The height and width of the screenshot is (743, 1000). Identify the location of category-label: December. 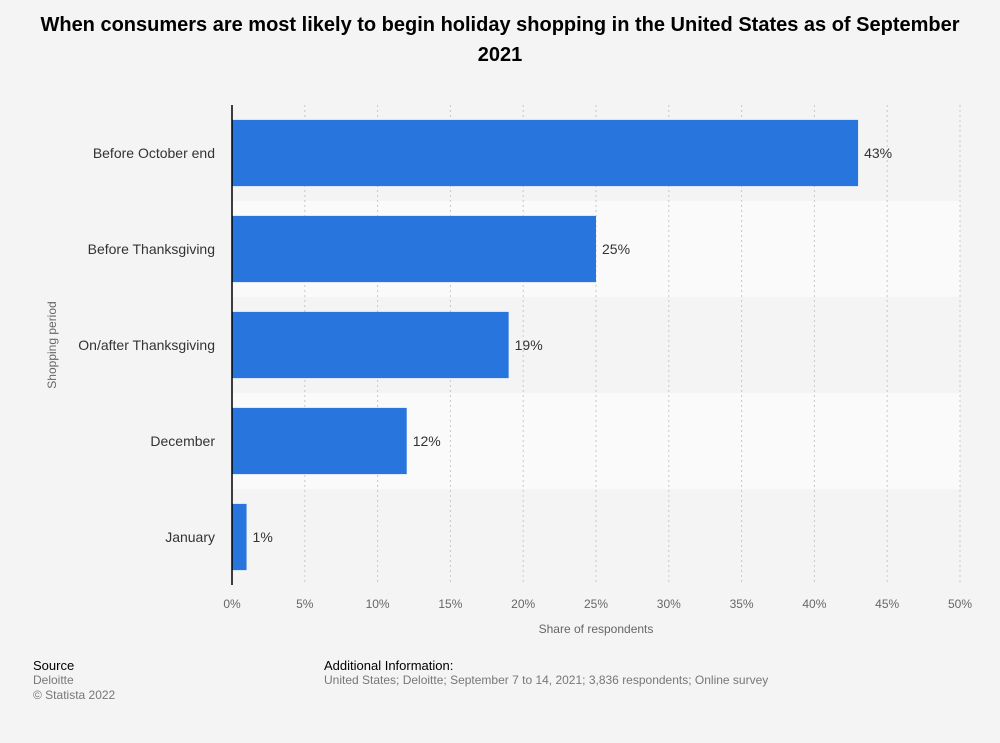
(182, 441).